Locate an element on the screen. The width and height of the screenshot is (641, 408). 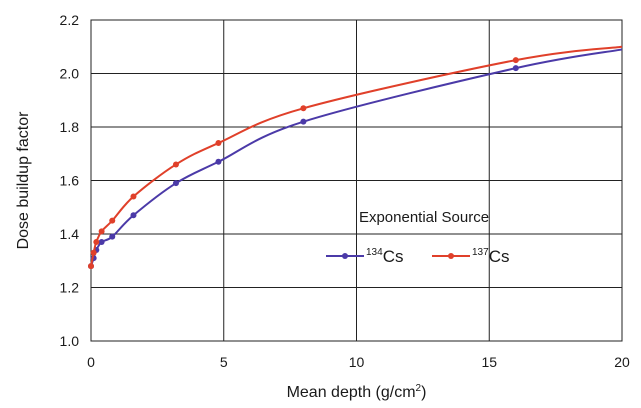
y-tick-label: 1.8 is located at coordinates (70, 127).